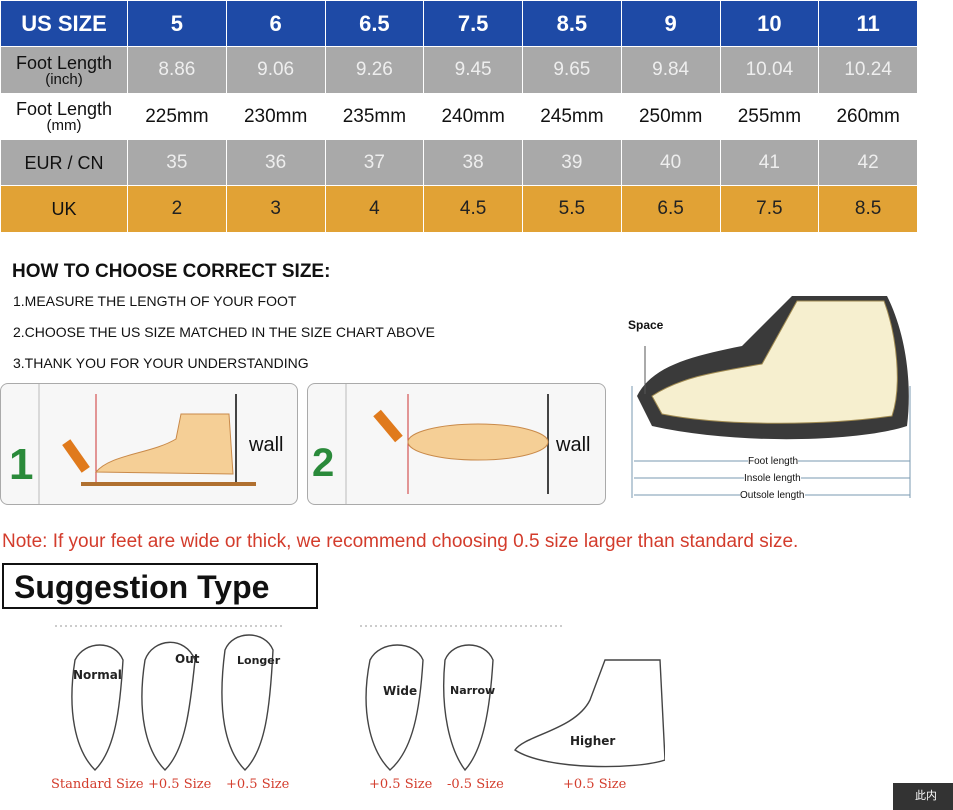 The image size is (953, 810). Describe the element at coordinates (769, 70) in the screenshot. I see `inch-cell: 10.04` at that location.